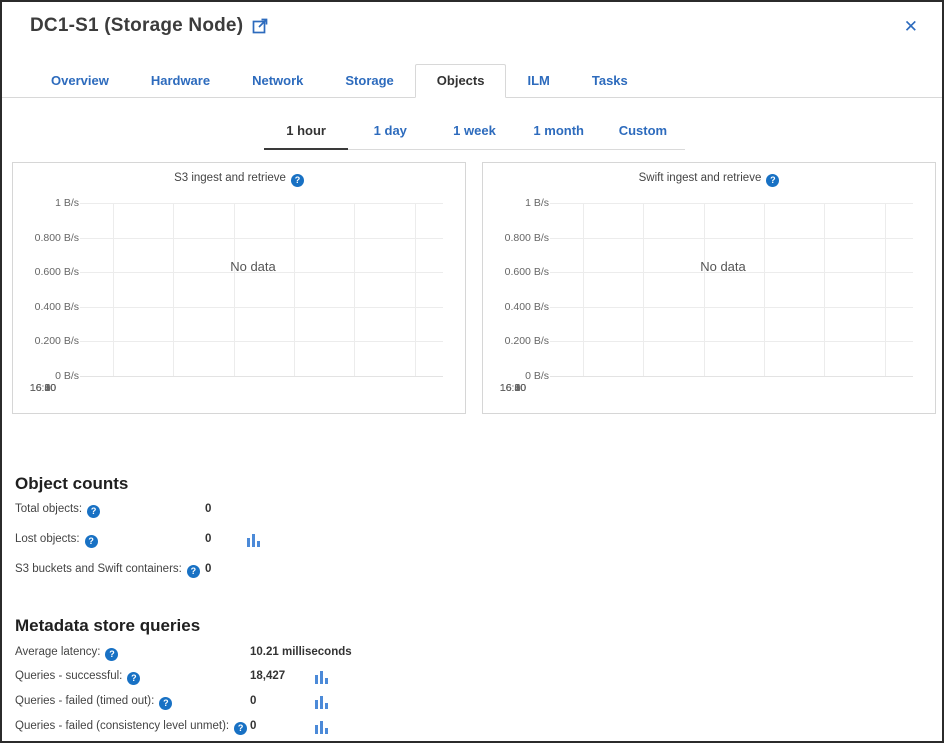 The image size is (944, 743). What do you see at coordinates (67, 376) in the screenshot?
I see `y-axis-tick: 0 B/s` at bounding box center [67, 376].